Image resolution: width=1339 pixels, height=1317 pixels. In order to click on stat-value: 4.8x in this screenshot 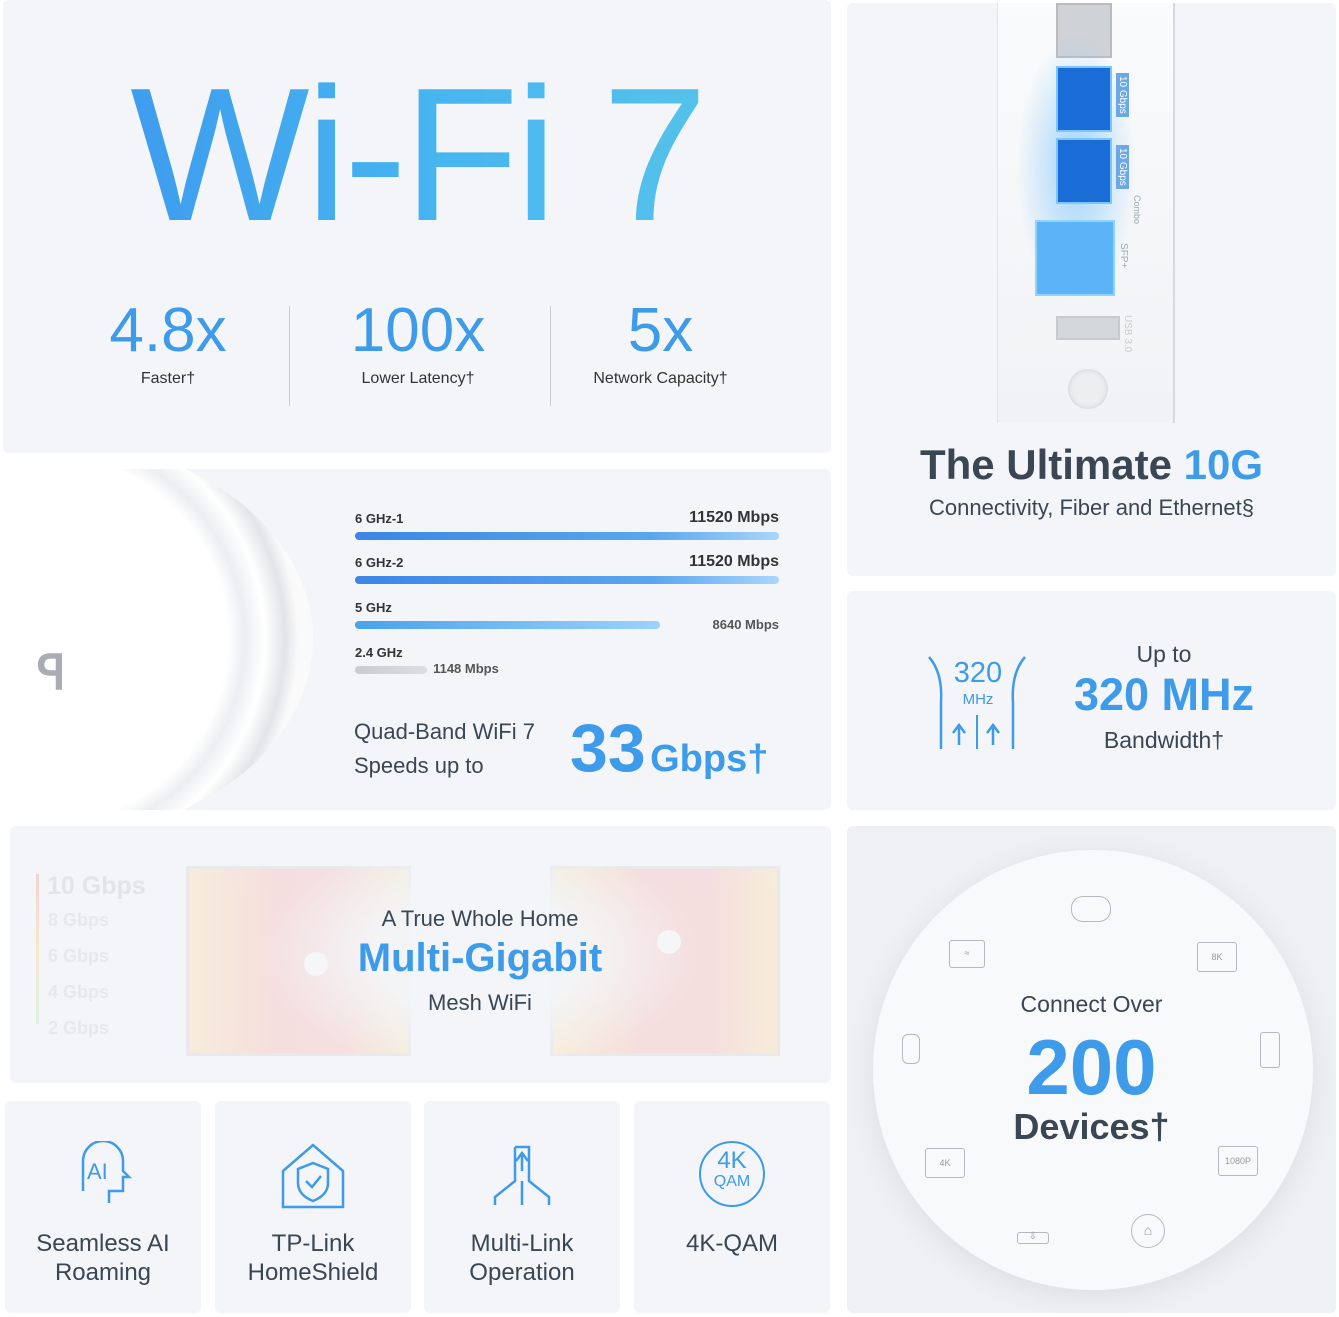, I will do `click(168, 330)`.